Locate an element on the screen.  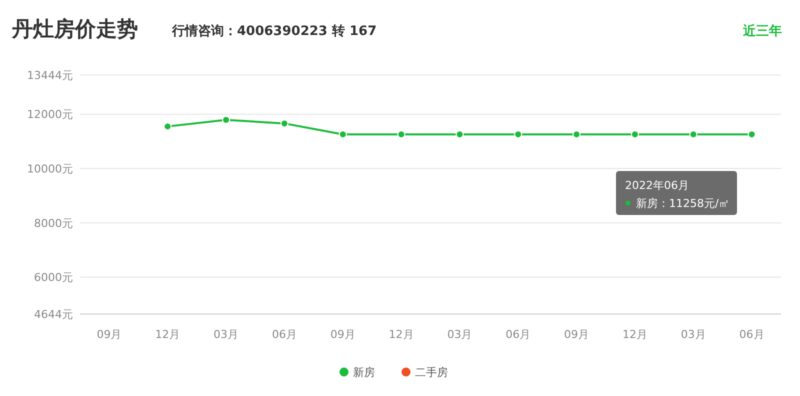
legend-label: 二手房 is located at coordinates (431, 372).